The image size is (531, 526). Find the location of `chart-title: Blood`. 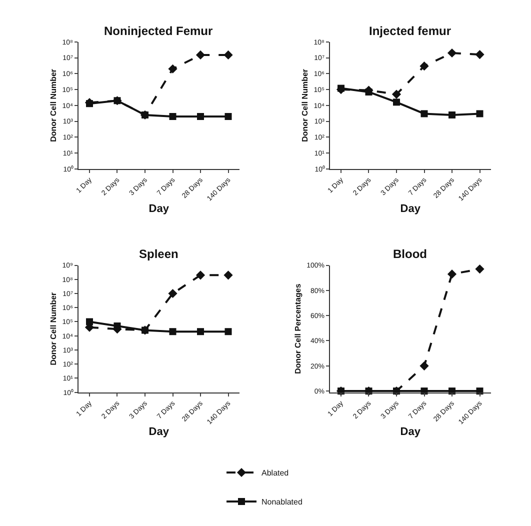

chart-title: Blood is located at coordinates (410, 254).